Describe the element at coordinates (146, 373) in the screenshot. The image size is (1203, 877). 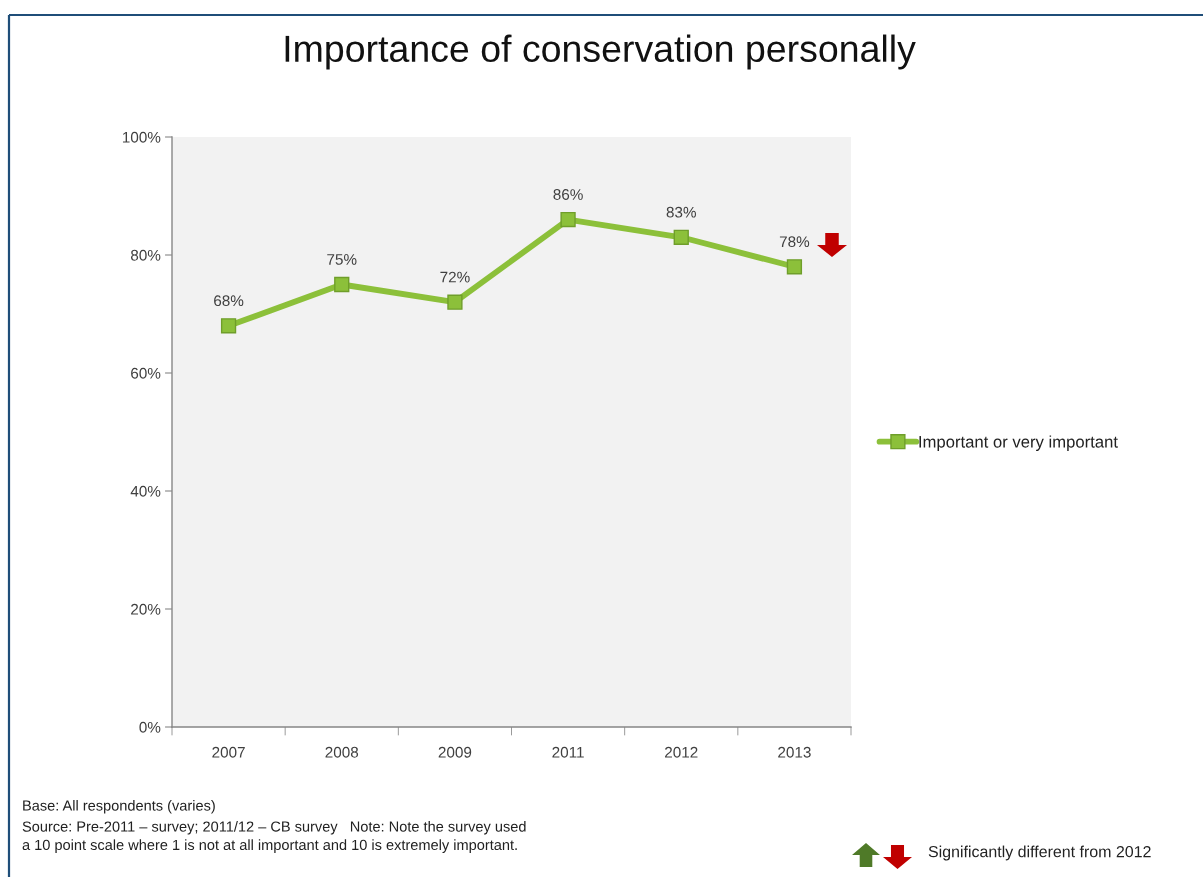
I see `y-tick-label: 60%` at that location.